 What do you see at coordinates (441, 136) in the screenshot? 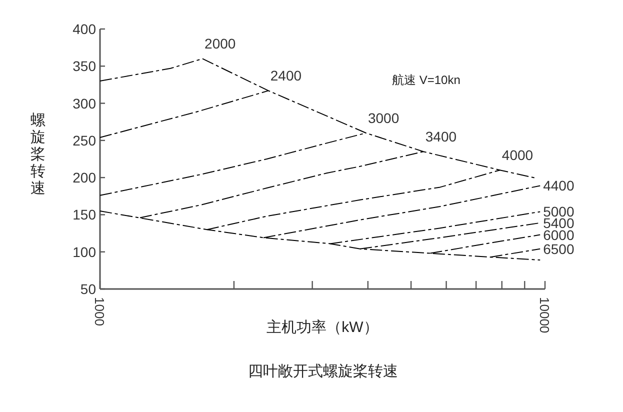
I see `series-label: 3400` at bounding box center [441, 136].